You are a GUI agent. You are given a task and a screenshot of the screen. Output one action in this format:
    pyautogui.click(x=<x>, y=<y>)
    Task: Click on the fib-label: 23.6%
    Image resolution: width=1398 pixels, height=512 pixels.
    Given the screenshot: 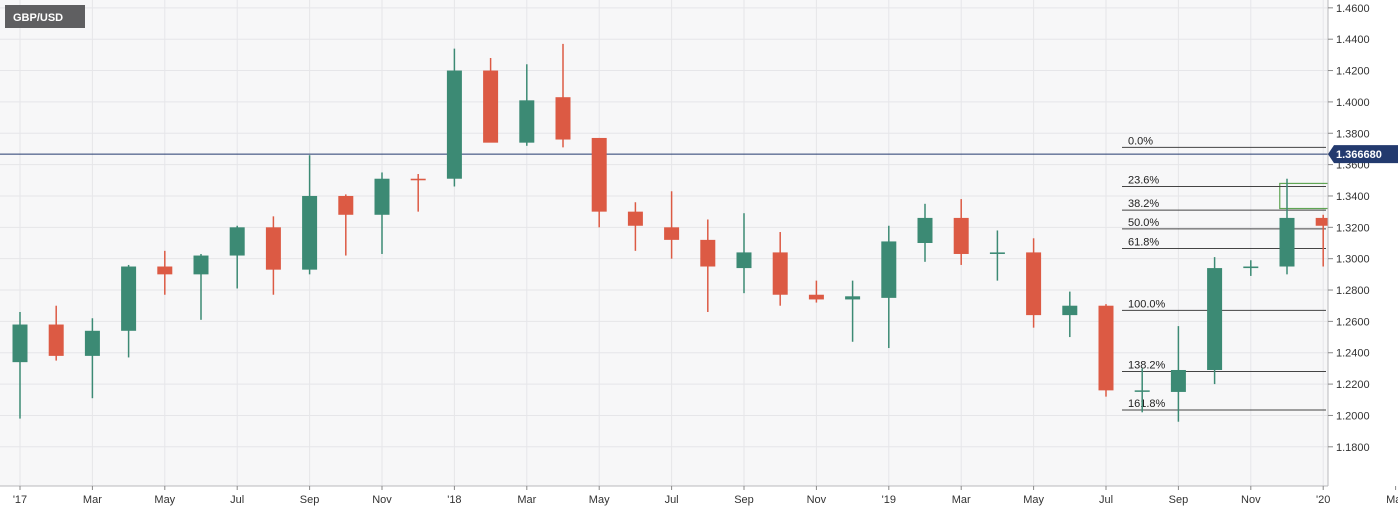 What is the action you would take?
    pyautogui.click(x=1143, y=181)
    